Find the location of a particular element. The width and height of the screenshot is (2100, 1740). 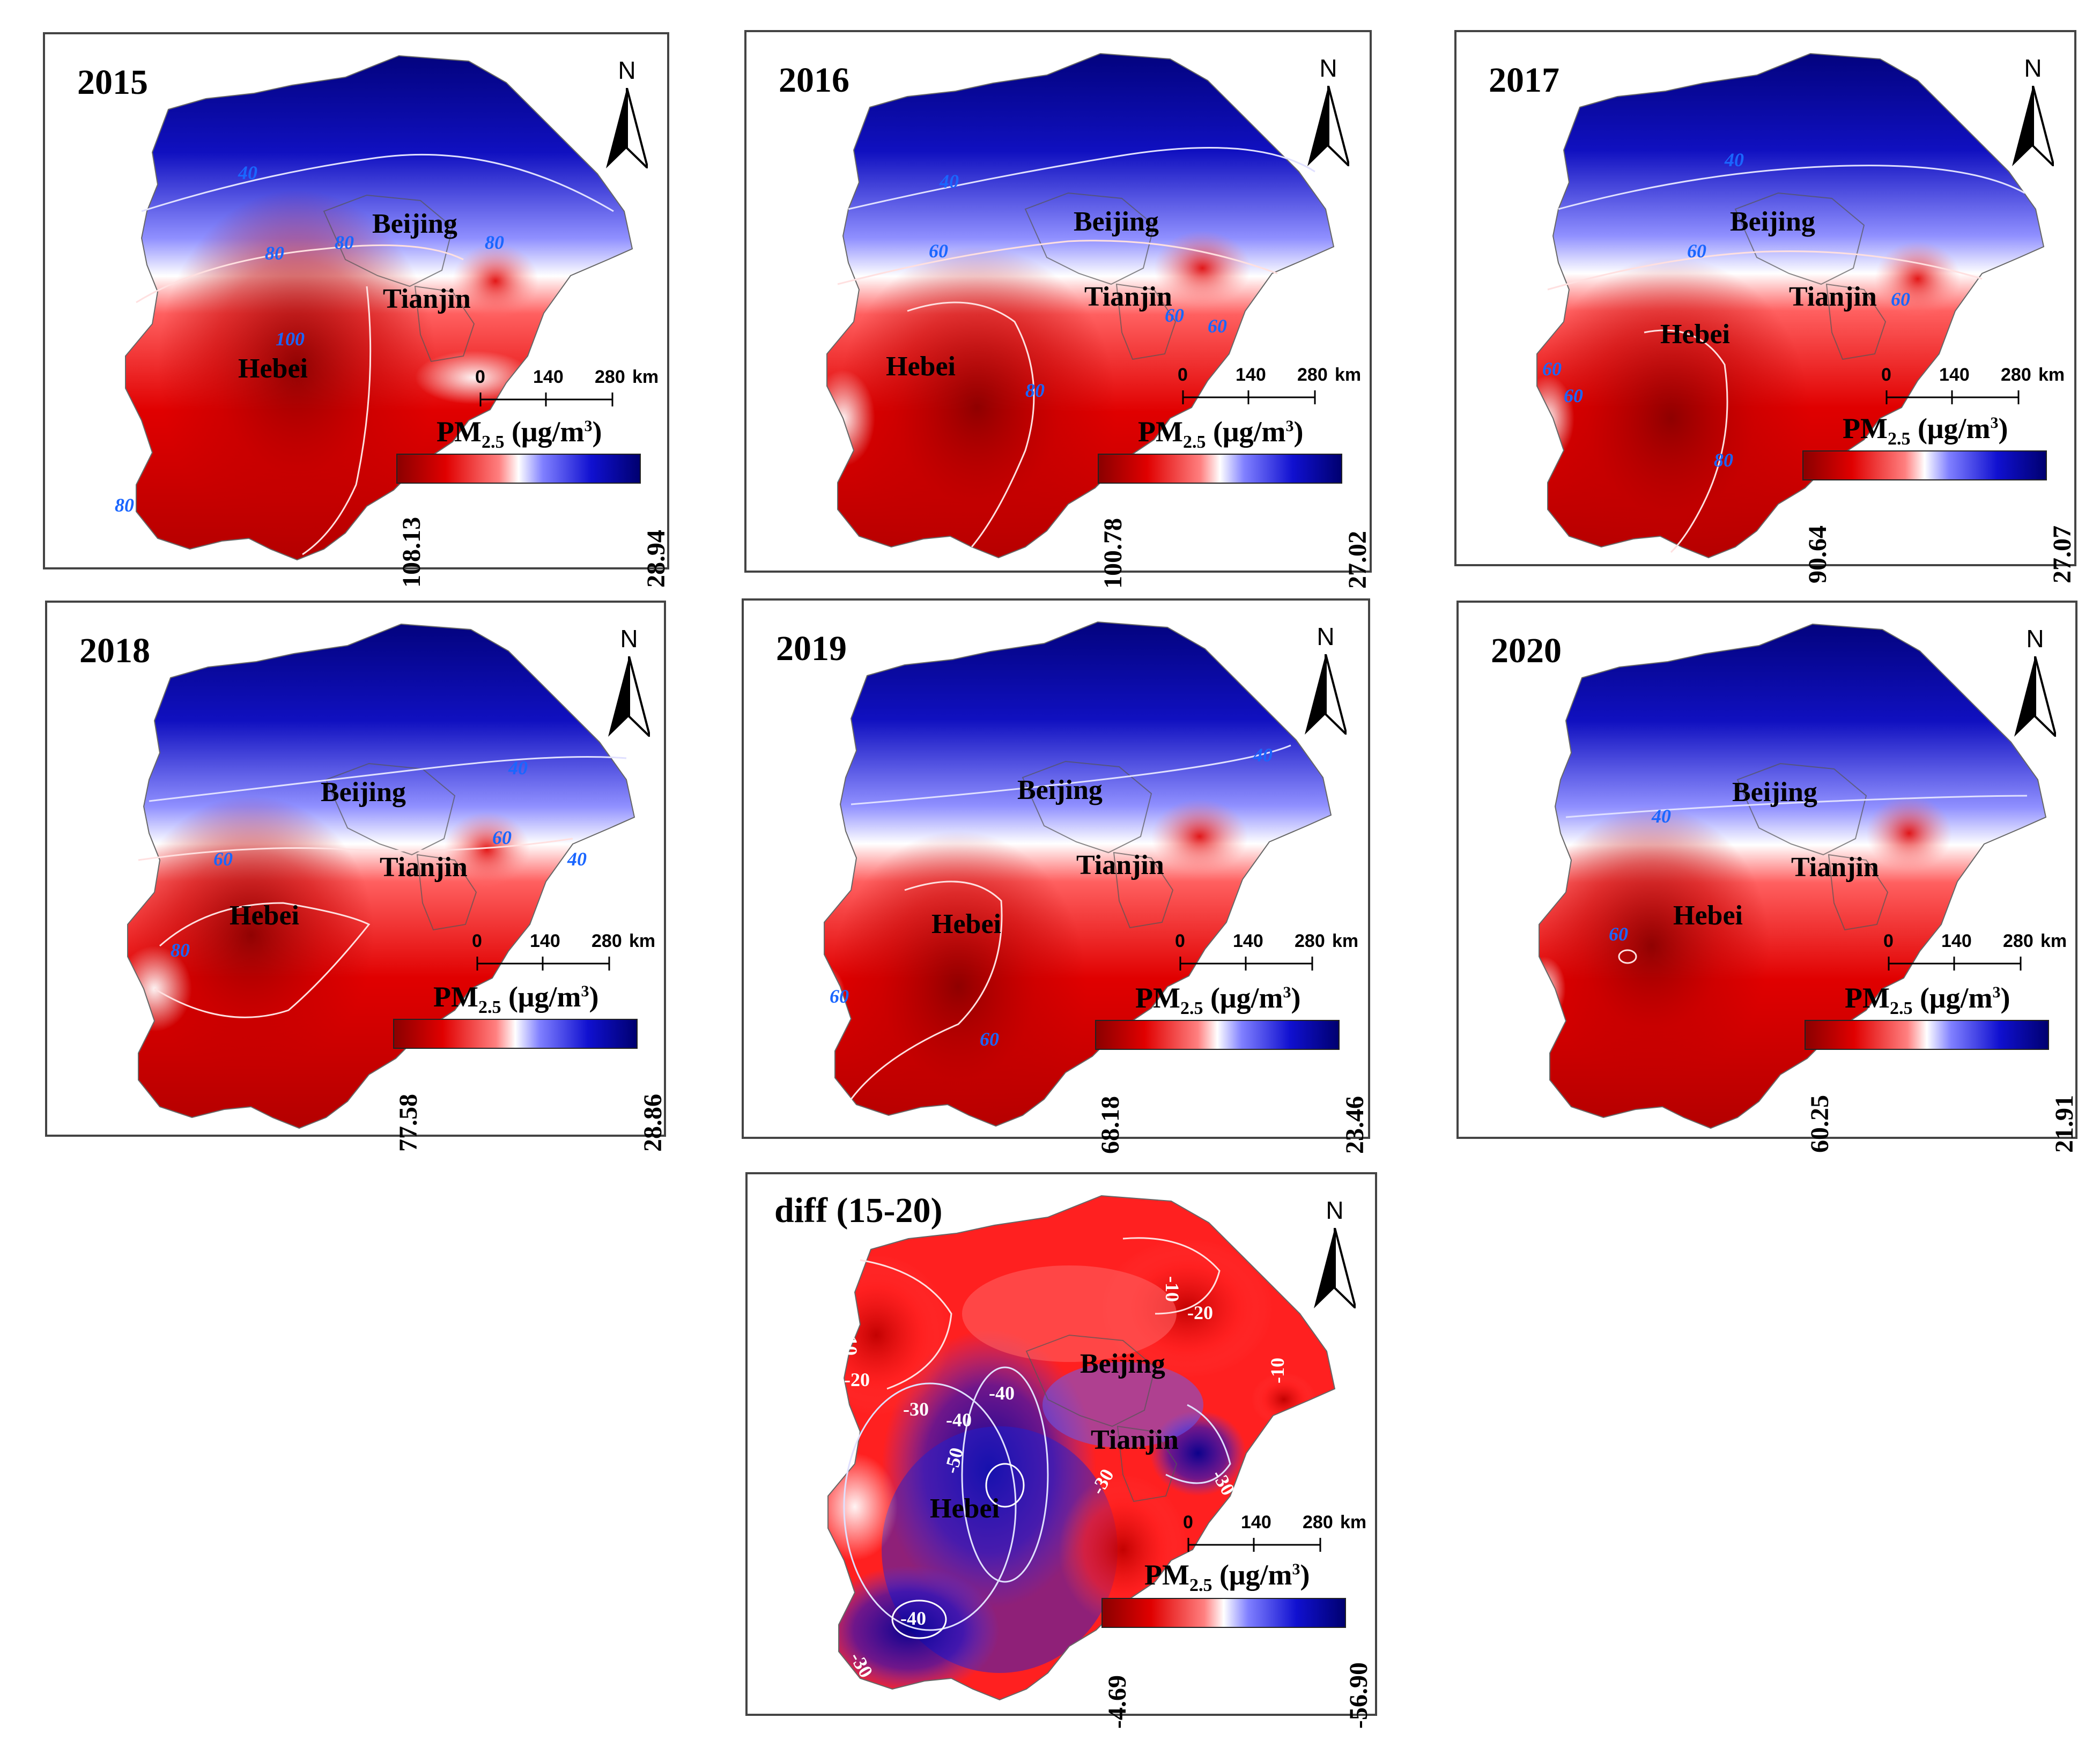

legend-max-value: -4.69 is located at coordinates (1117, 1702).